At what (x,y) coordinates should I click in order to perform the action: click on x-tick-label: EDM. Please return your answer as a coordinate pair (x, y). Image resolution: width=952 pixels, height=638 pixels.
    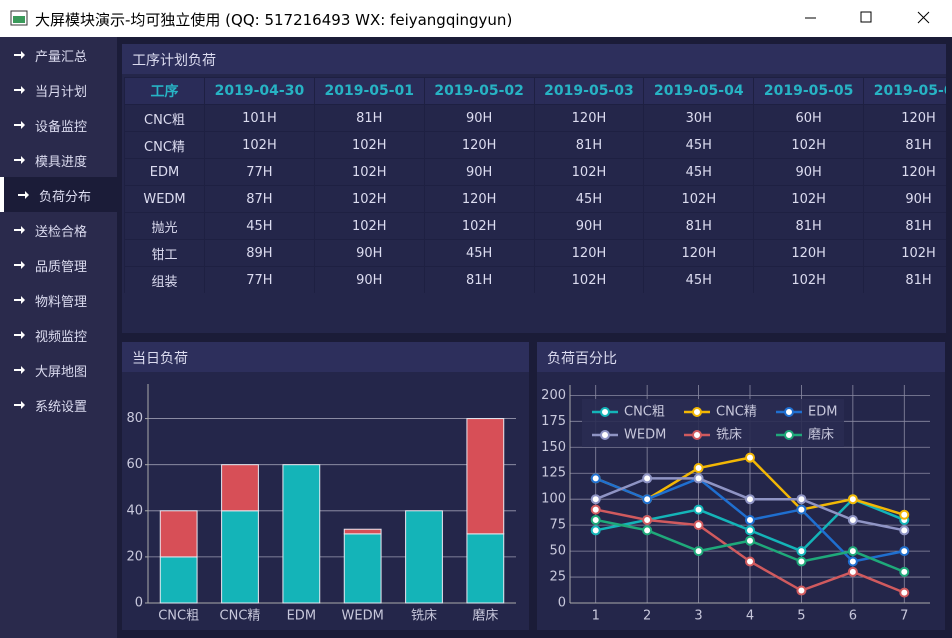
    Looking at the image, I should click on (301, 616).